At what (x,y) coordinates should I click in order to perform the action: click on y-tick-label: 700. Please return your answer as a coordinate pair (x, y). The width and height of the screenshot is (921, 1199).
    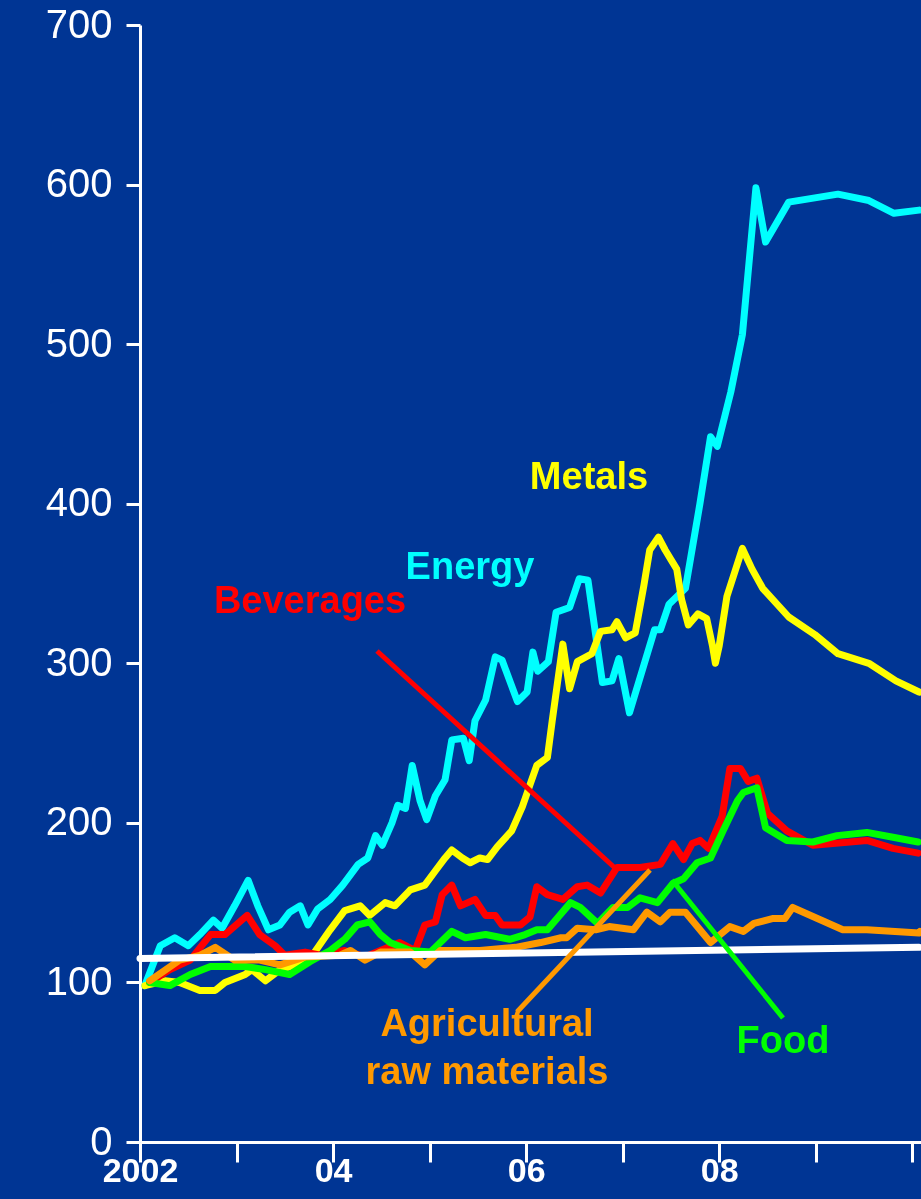
    Looking at the image, I should click on (79, 23).